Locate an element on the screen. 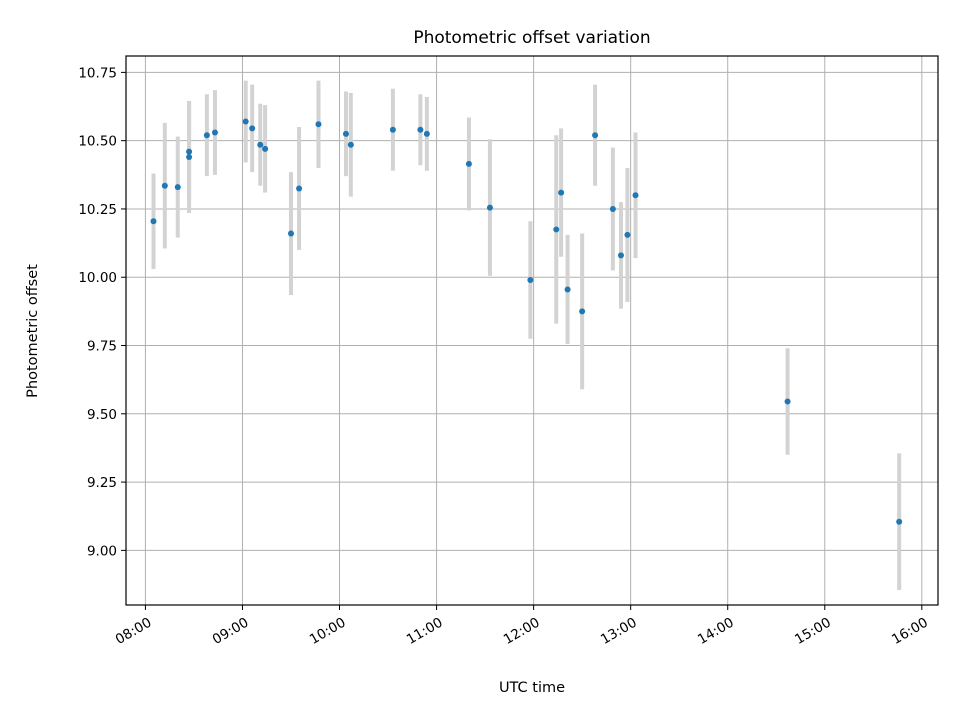 This screenshot has height=720, width=960. y-tick-label: 10.75 is located at coordinates (97, 73).